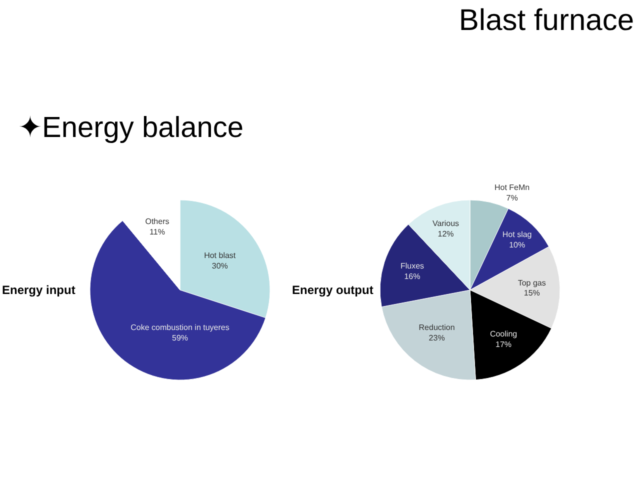 This screenshot has width=638, height=479. What do you see at coordinates (504, 345) in the screenshot?
I see `data-label: 17%` at bounding box center [504, 345].